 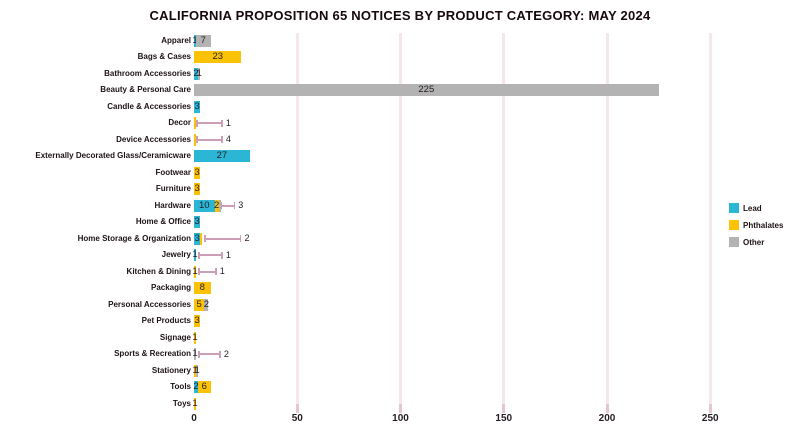 What do you see at coordinates (756, 242) in the screenshot?
I see `legend-item-other: Other` at bounding box center [756, 242].